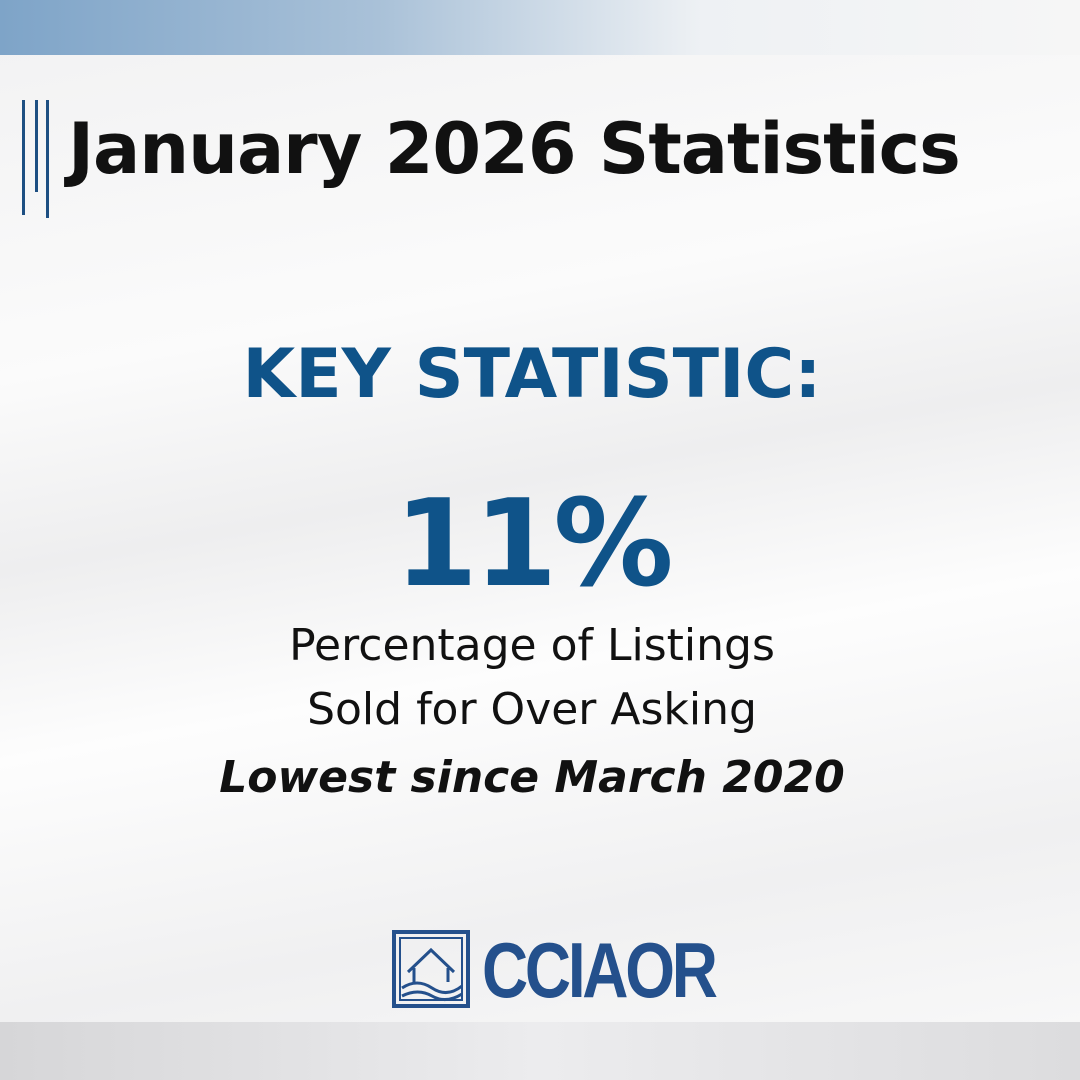 This screenshot has height=1080, width=1080. What do you see at coordinates (532, 374) in the screenshot?
I see `key-label: KEY STATISTIC:` at bounding box center [532, 374].